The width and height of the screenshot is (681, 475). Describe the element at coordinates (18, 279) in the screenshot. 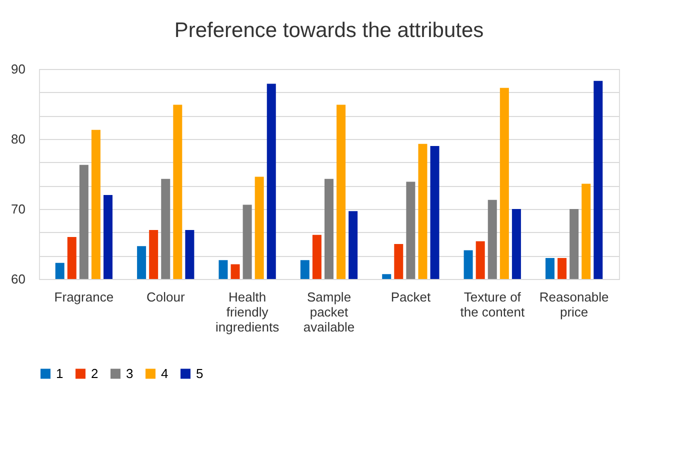

I see `y-tick-label: 60` at that location.